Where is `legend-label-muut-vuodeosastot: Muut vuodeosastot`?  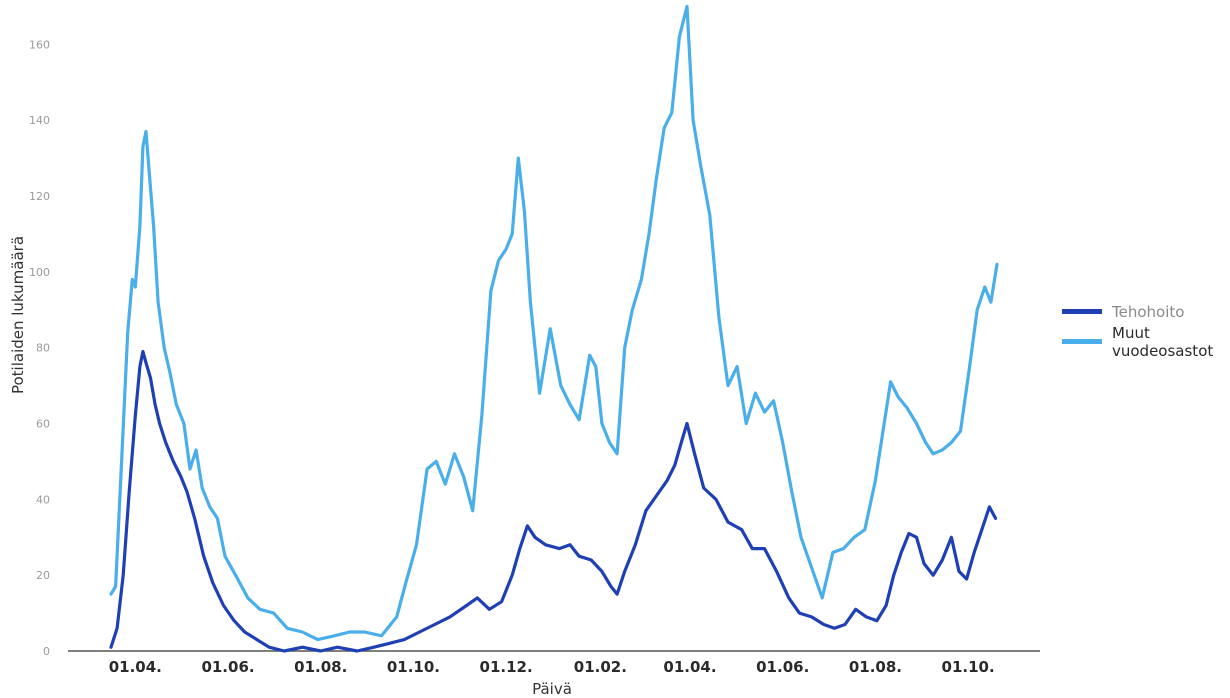 legend-label-muut-vuodeosastot: Muut vuodeosastot is located at coordinates (1162, 342).